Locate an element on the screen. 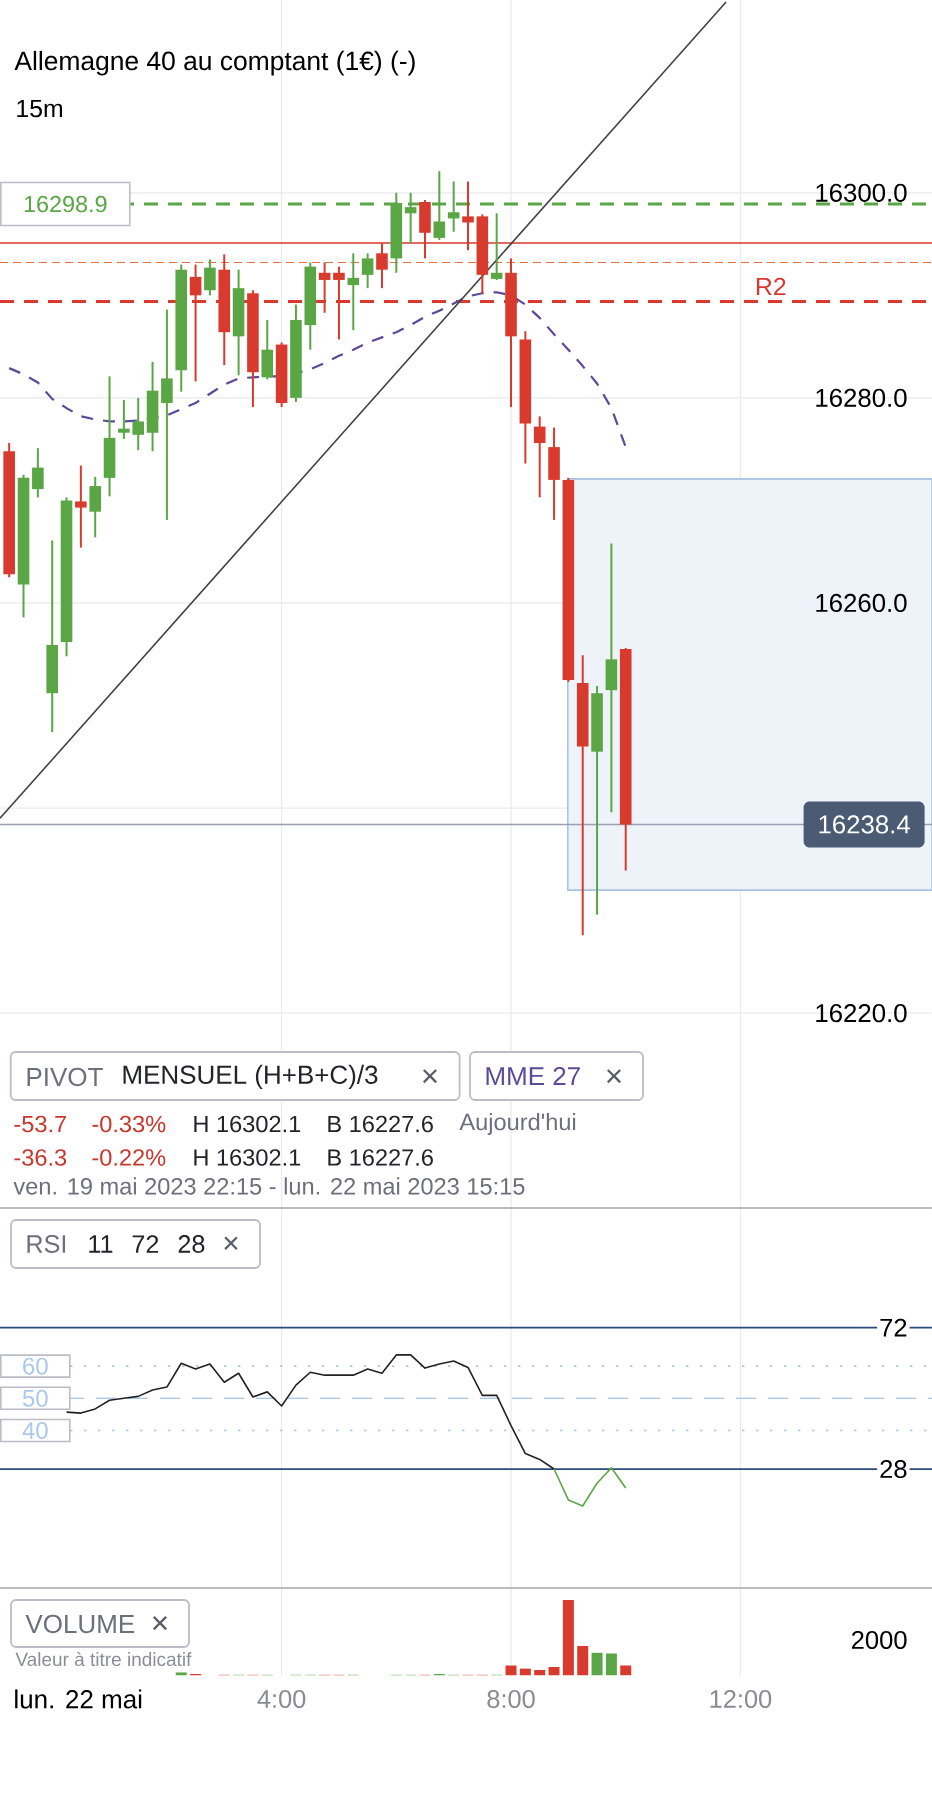 The height and width of the screenshot is (1800, 932). annotation: ven. 19 mai 2023 22:15 - lun. 22 mai 2023 15:15 is located at coordinates (269, 1186).